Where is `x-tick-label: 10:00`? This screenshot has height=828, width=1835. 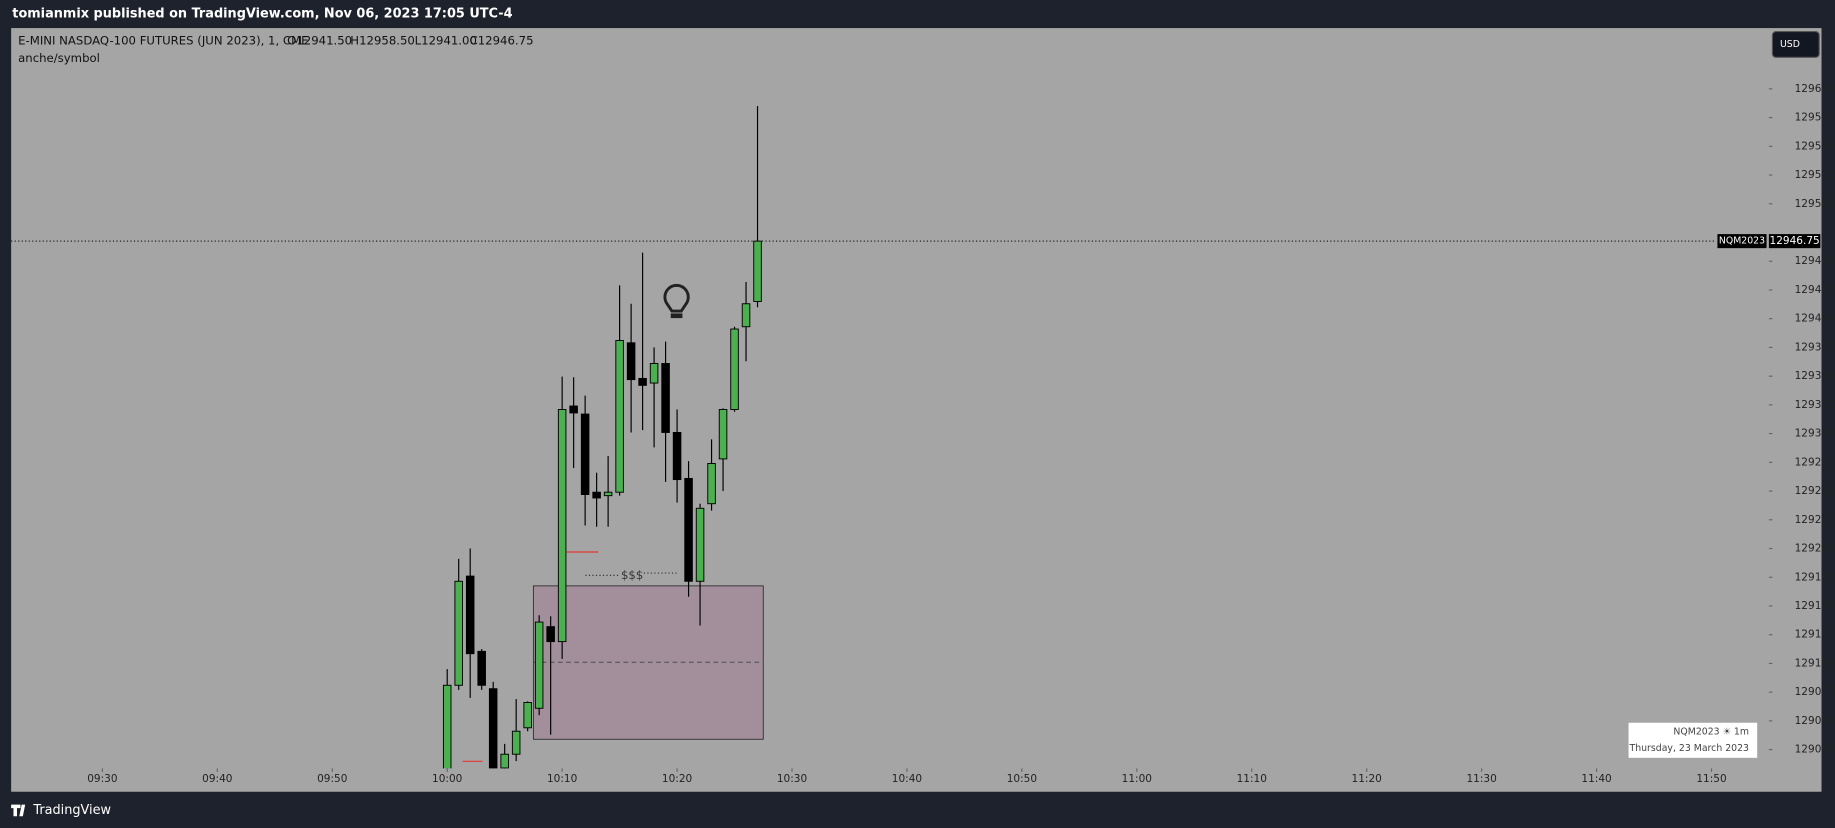
x-tick-label: 10:00 is located at coordinates (447, 779).